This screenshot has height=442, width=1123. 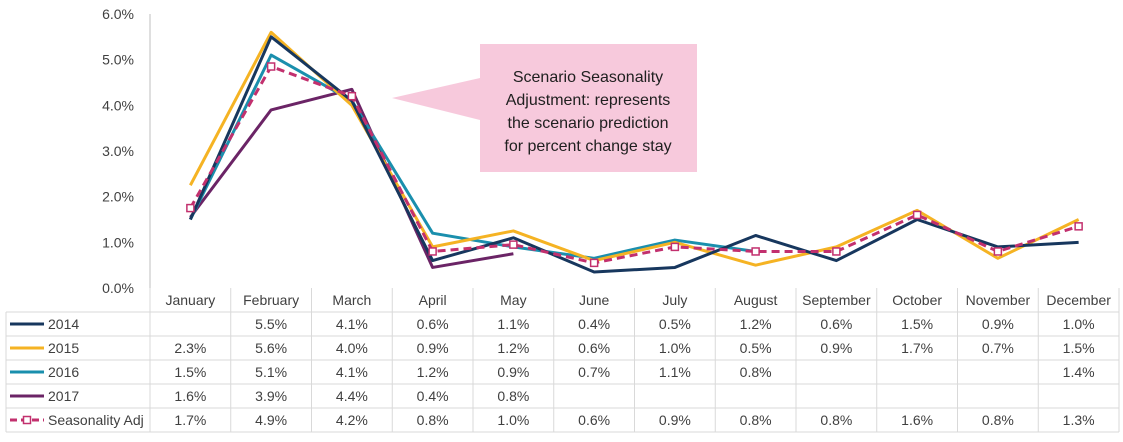 I want to click on legend-label: 2016, so click(x=63, y=372).